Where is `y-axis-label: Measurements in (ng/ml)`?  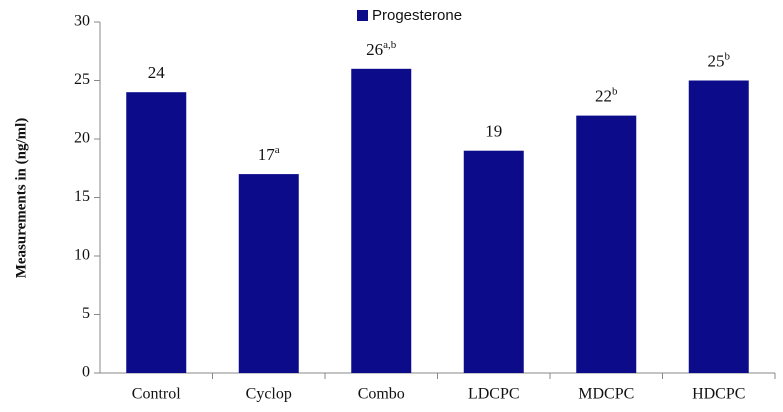
y-axis-label: Measurements in (ng/ml) is located at coordinates (21, 198).